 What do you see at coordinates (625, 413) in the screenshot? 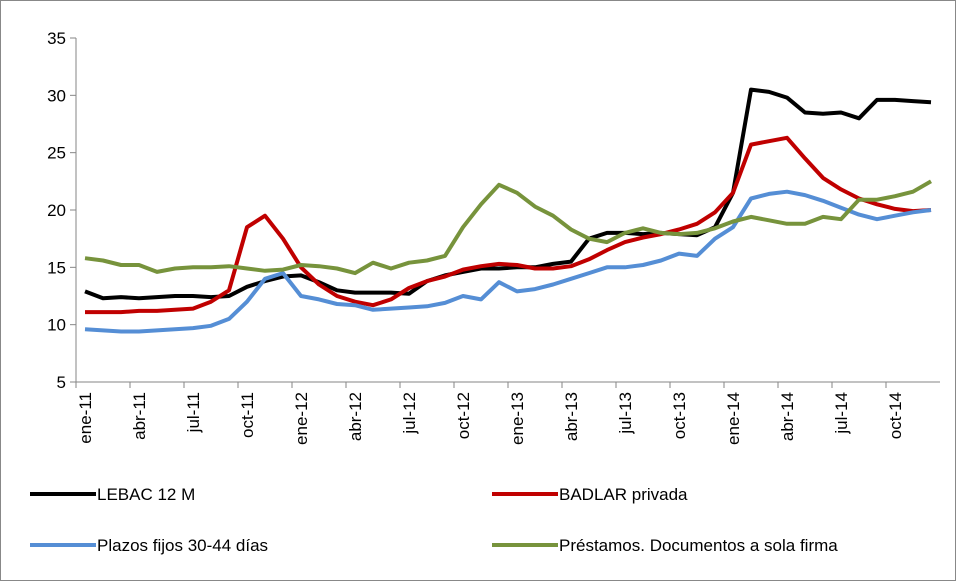
I see `x-tick-label: jul-13` at bounding box center [625, 413].